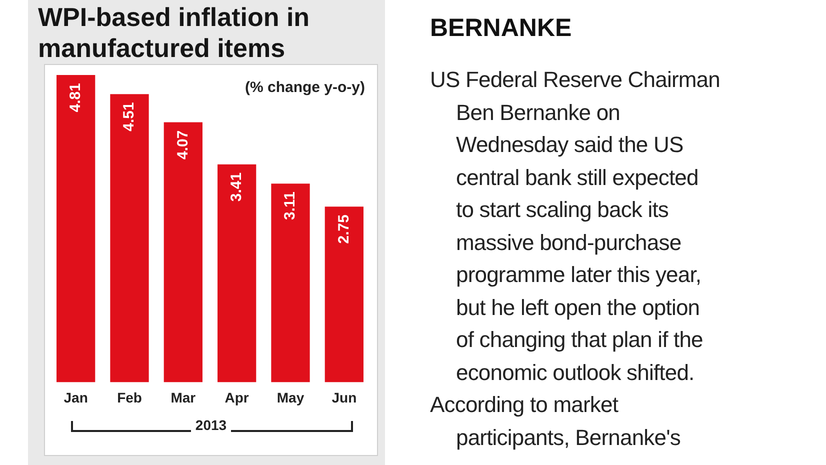  I want to click on x-tick-label: Feb, so click(129, 397).